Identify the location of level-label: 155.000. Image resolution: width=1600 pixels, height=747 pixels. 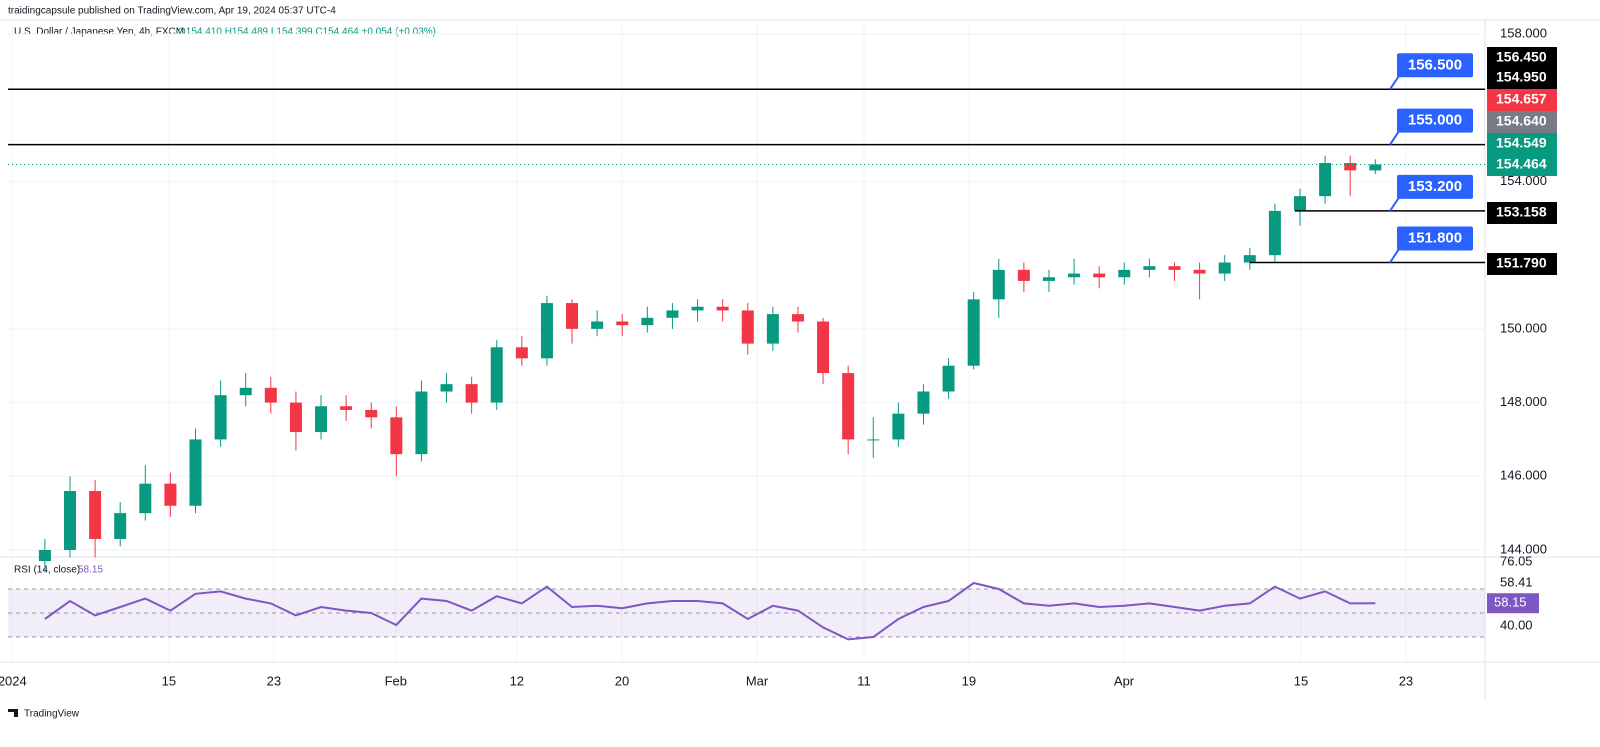
(1435, 120).